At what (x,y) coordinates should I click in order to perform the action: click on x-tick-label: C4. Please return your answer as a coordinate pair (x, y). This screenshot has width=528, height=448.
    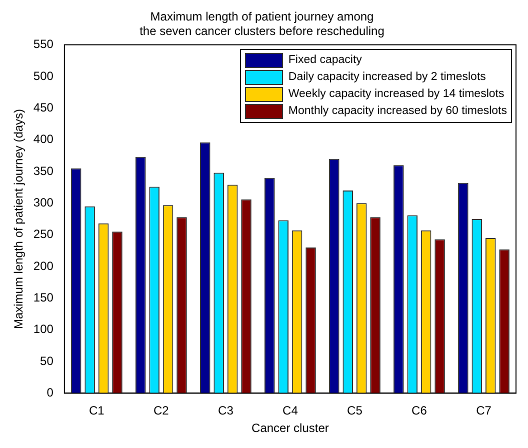
    Looking at the image, I should click on (290, 411).